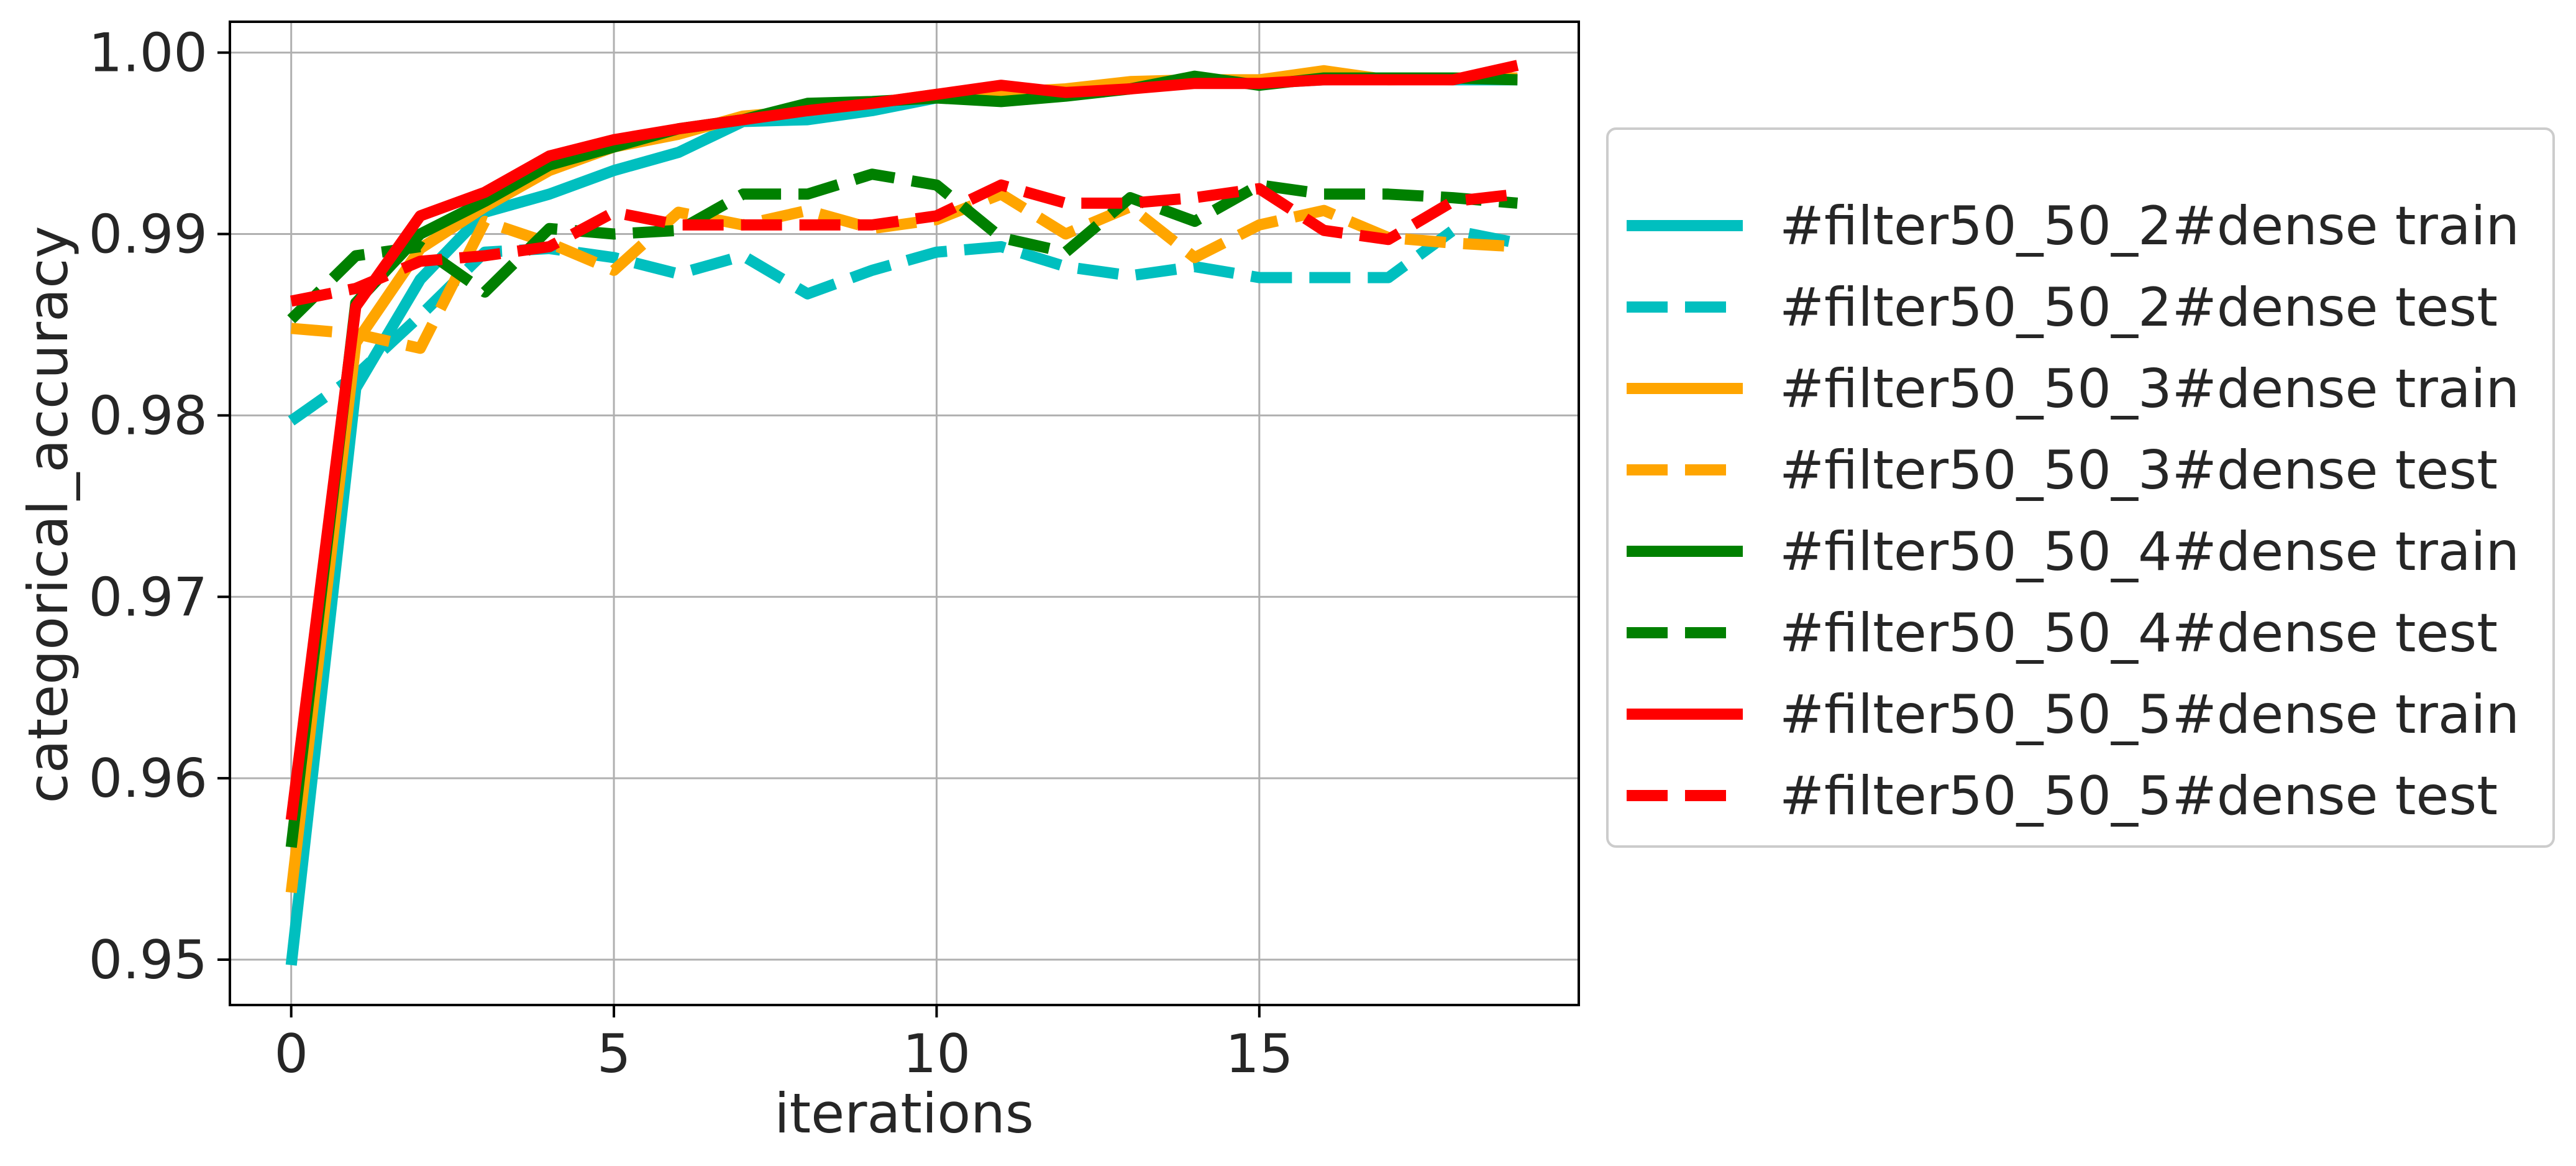 Image resolution: width=2576 pixels, height=1166 pixels. I want to click on legend-label-6: #filter50_50_4#dense test, so click(2138, 633).